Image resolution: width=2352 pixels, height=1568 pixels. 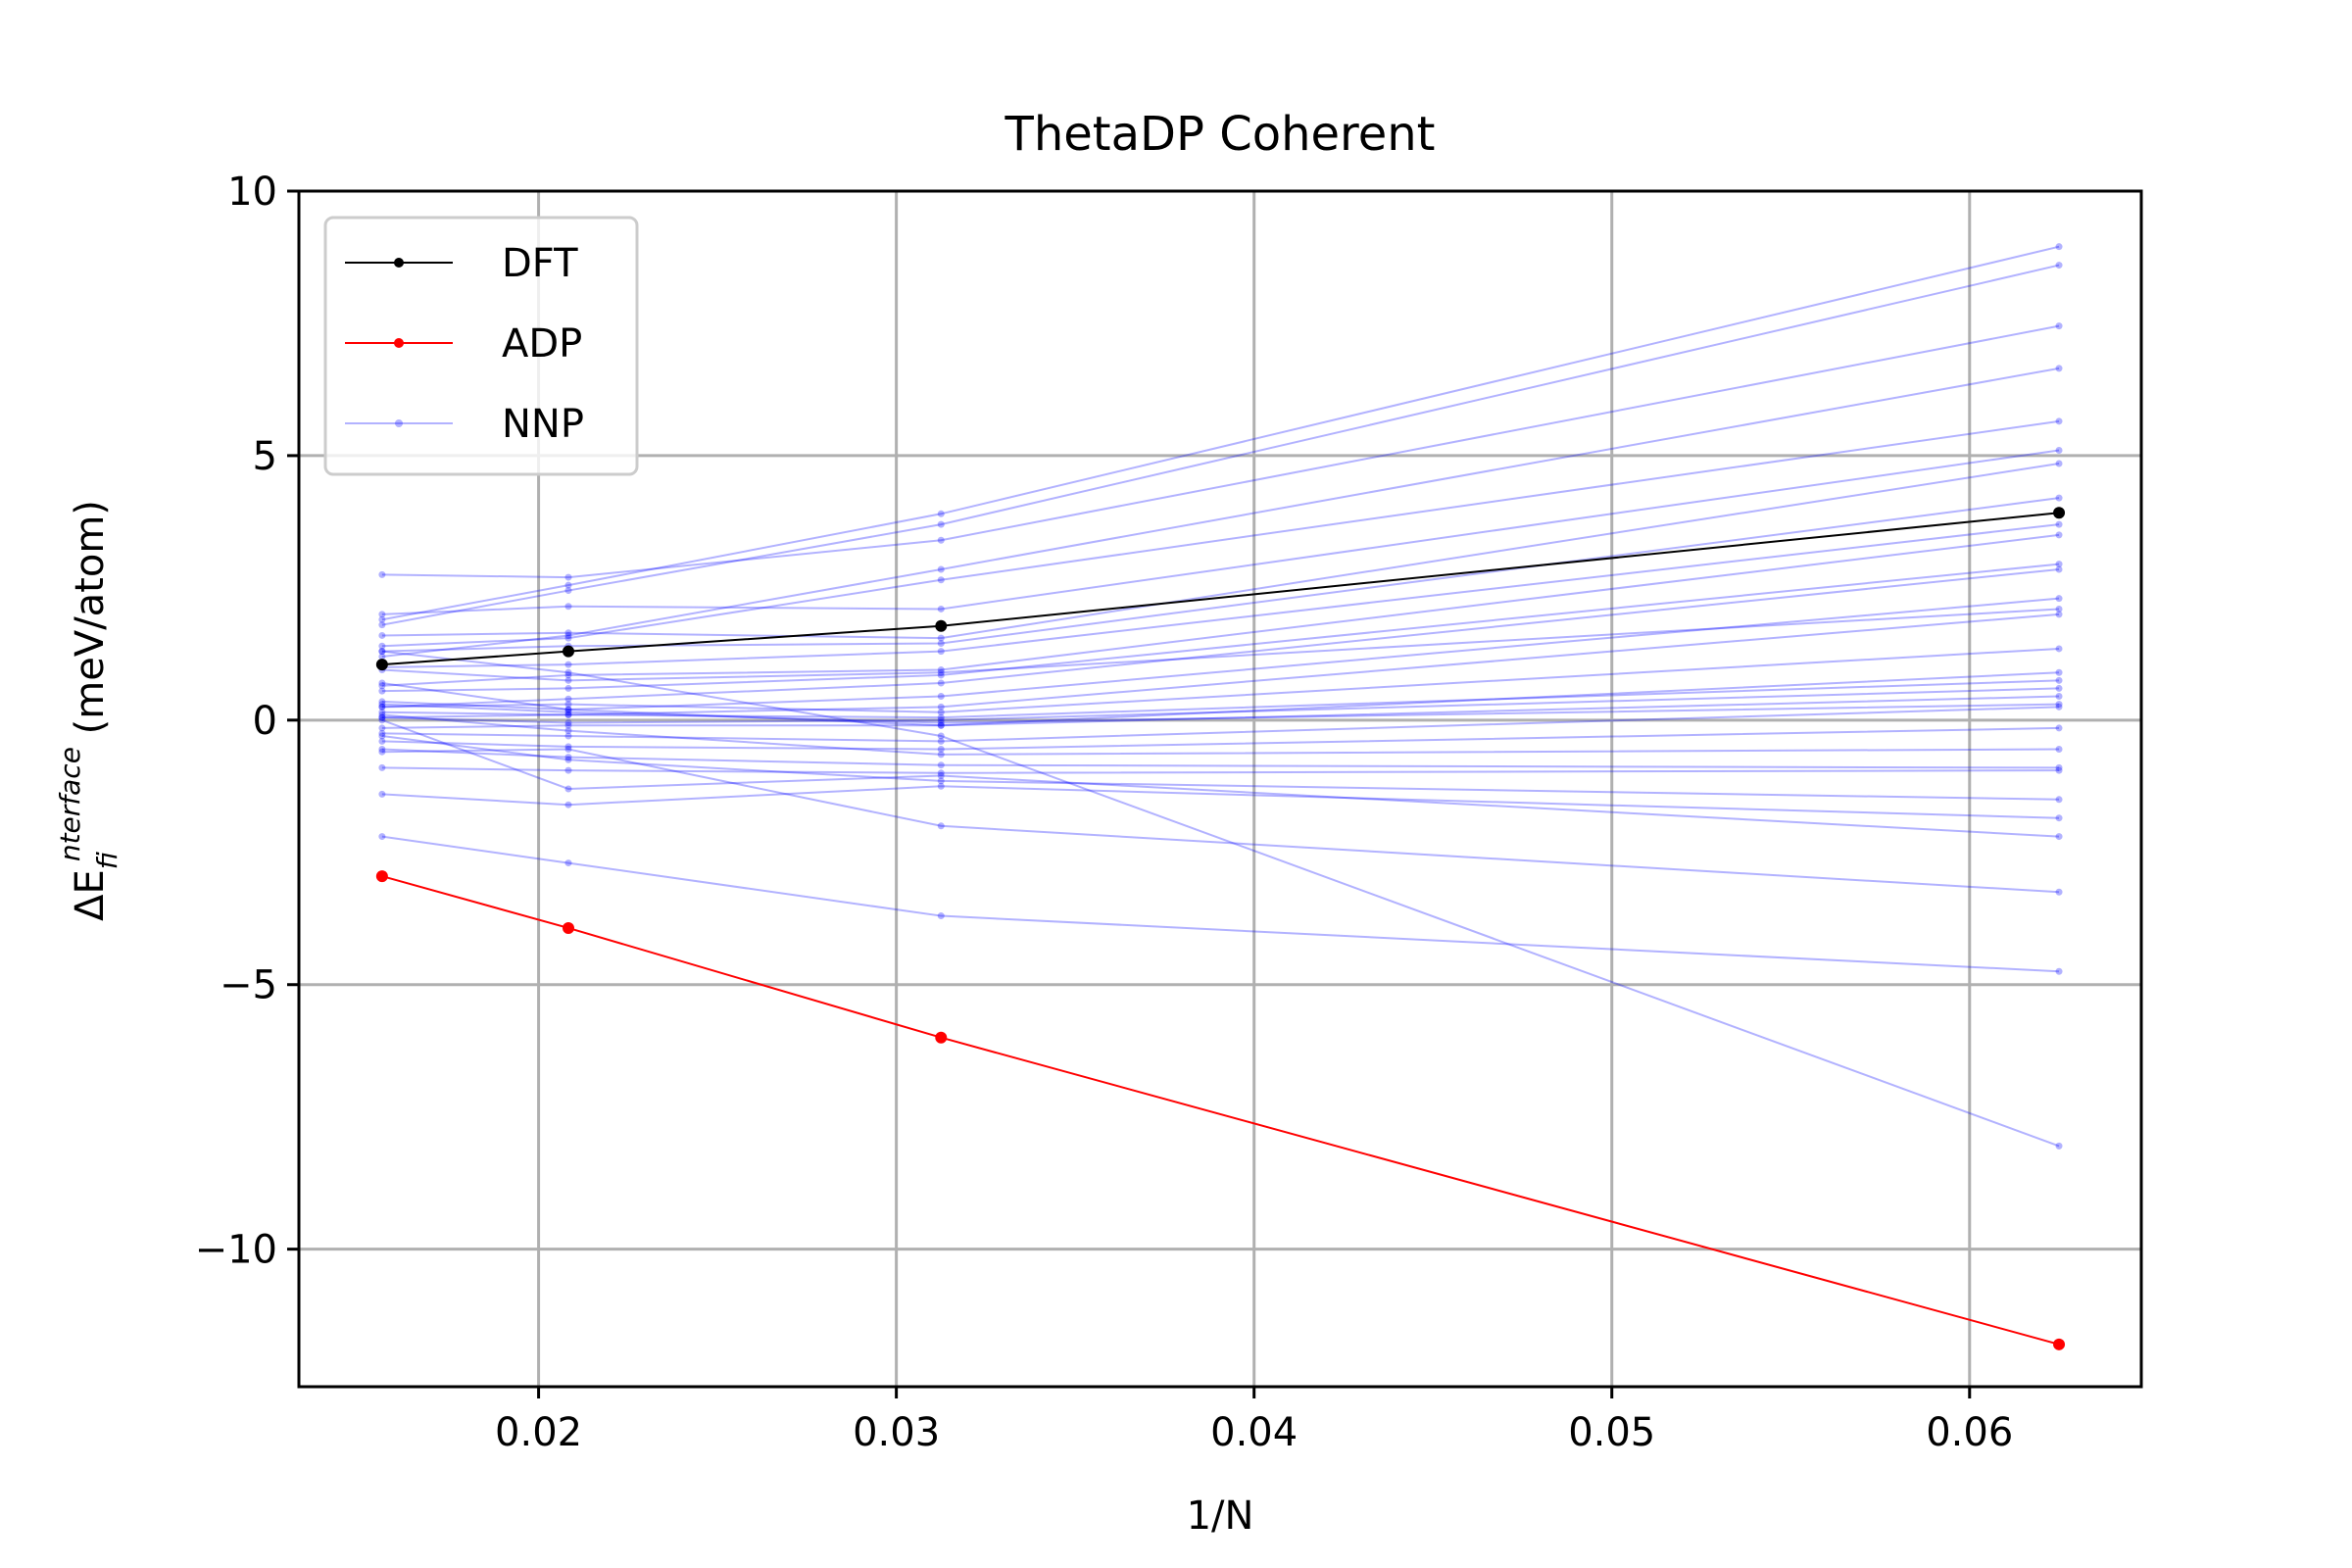 I want to click on x-tick-label: 0.06, so click(x=1969, y=1432).